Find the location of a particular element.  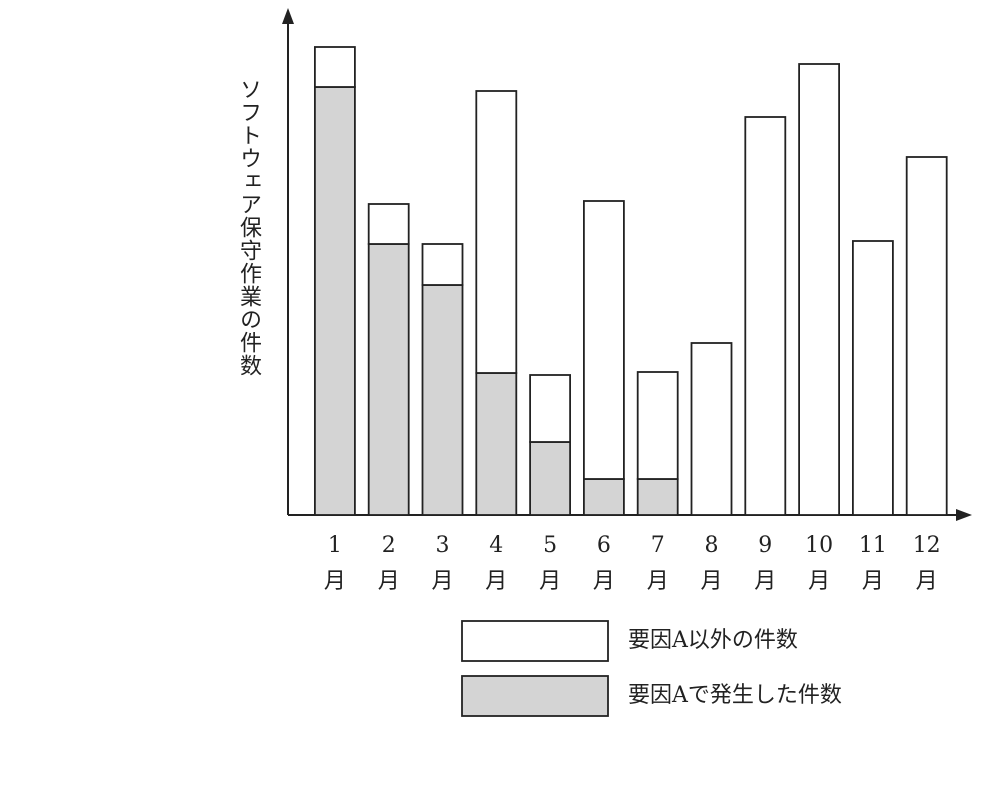

x-tick-label: 9月 is located at coordinates (765, 563).